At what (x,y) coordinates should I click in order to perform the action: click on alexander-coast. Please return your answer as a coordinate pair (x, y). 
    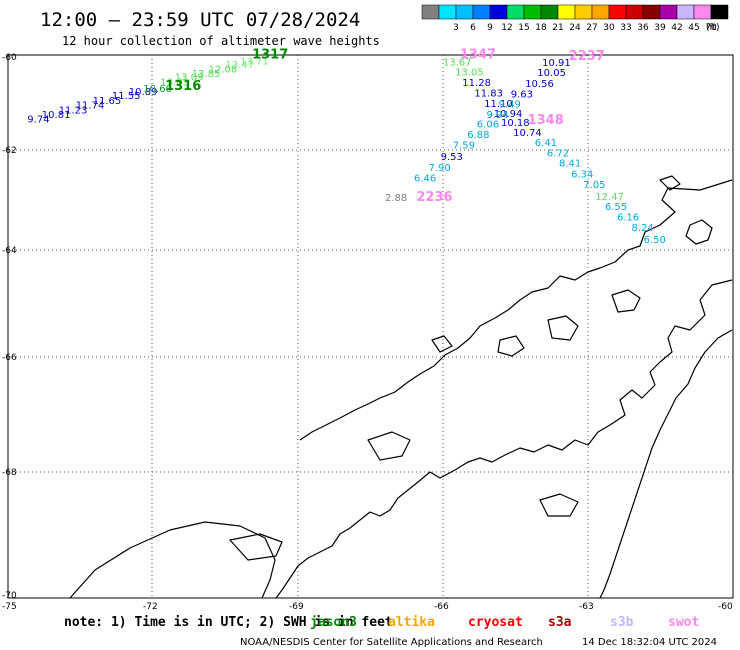
    Looking at the image, I should click on (172, 560).